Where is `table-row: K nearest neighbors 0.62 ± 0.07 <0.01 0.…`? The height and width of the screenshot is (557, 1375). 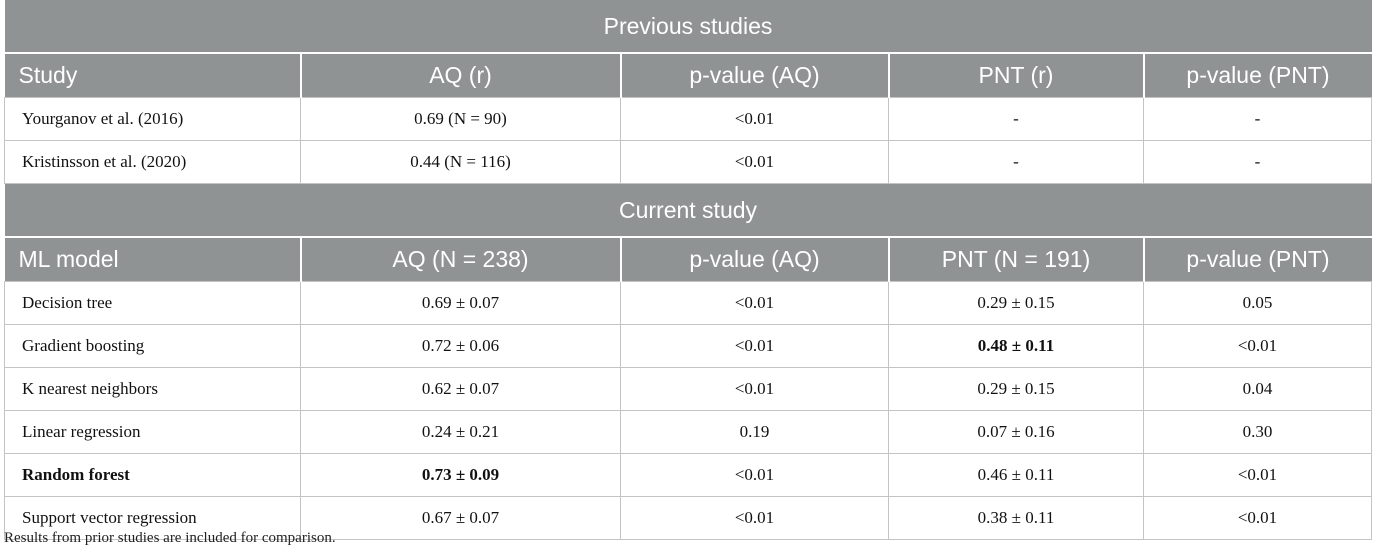
table-row: K nearest neighbors 0.62 ± 0.07 <0.01 0.… is located at coordinates (688, 389).